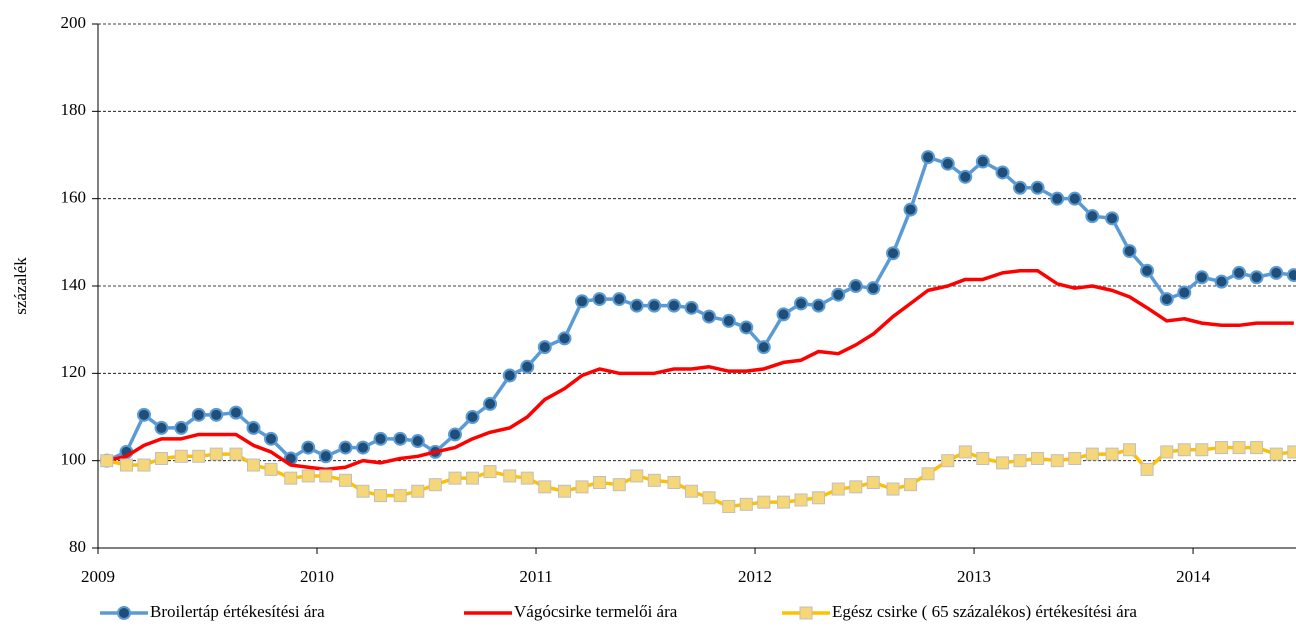  Describe the element at coordinates (74, 371) in the screenshot. I see `y-tick-label: 120` at that location.